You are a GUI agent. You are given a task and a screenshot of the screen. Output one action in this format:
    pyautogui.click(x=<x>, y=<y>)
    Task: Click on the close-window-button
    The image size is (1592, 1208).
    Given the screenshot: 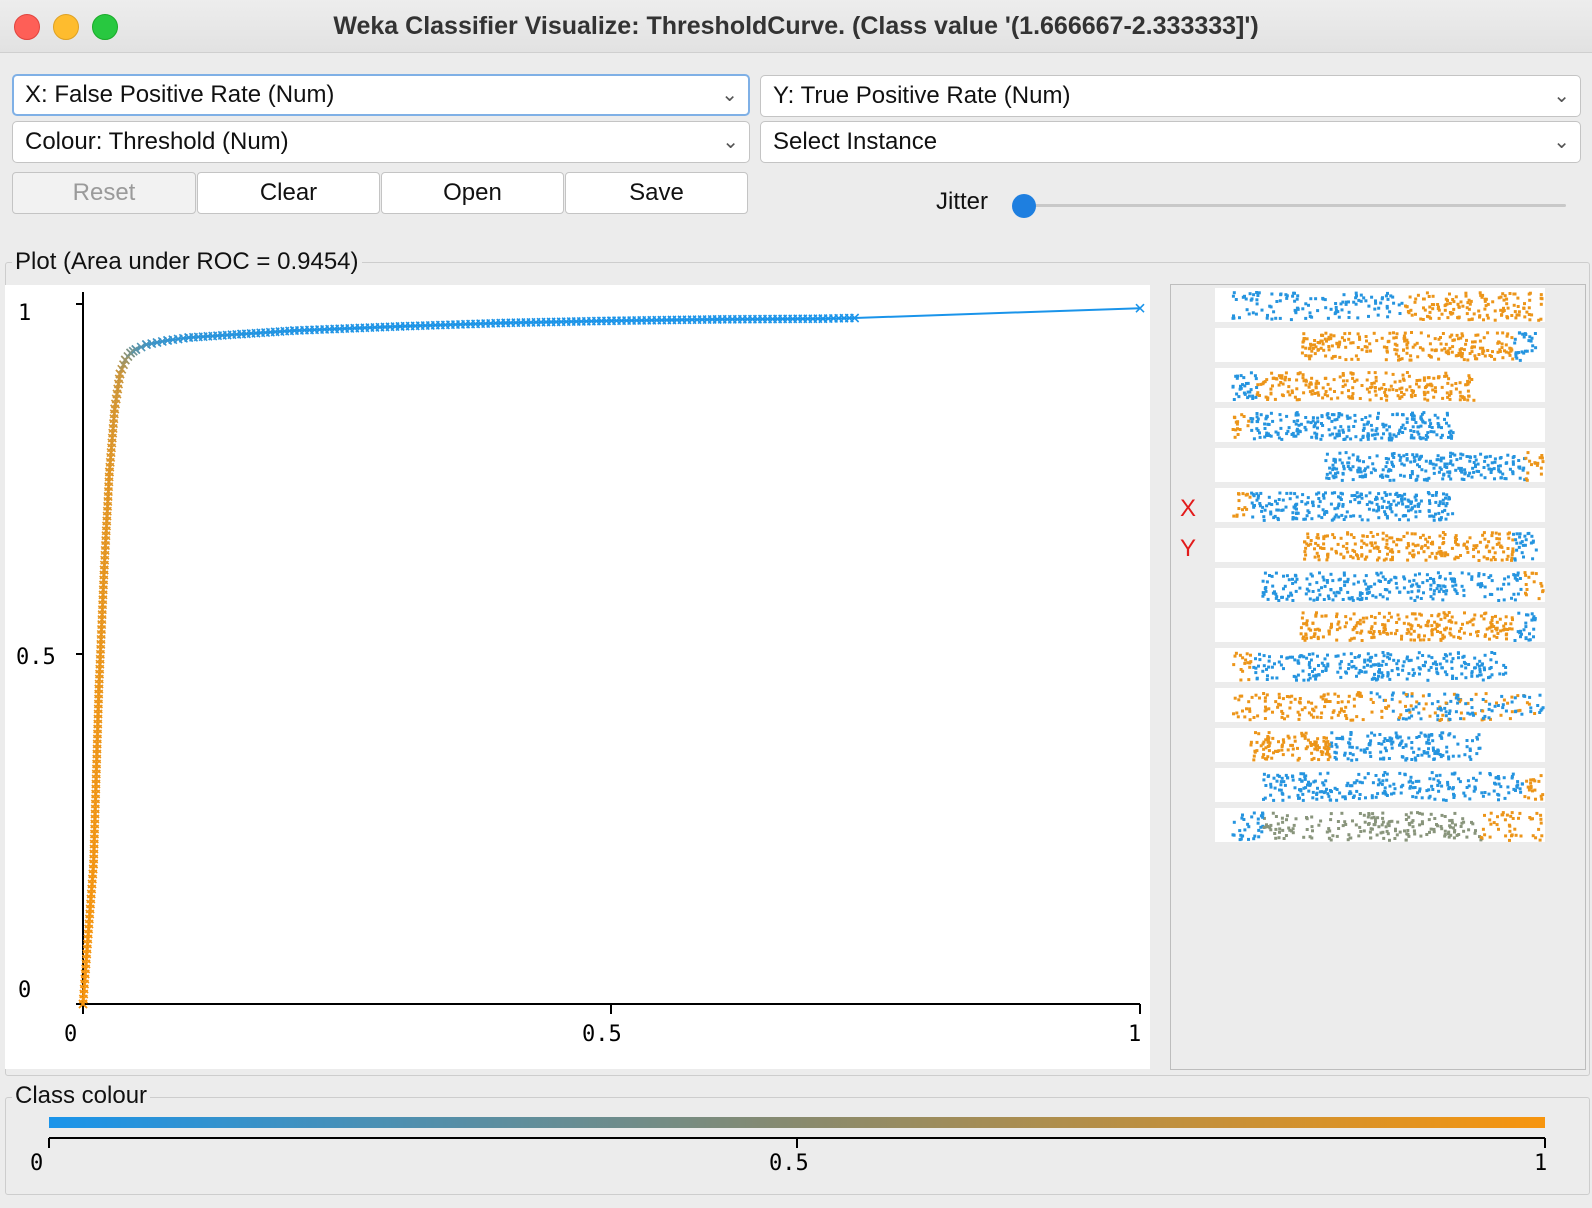 What is the action you would take?
    pyautogui.click(x=27, y=27)
    